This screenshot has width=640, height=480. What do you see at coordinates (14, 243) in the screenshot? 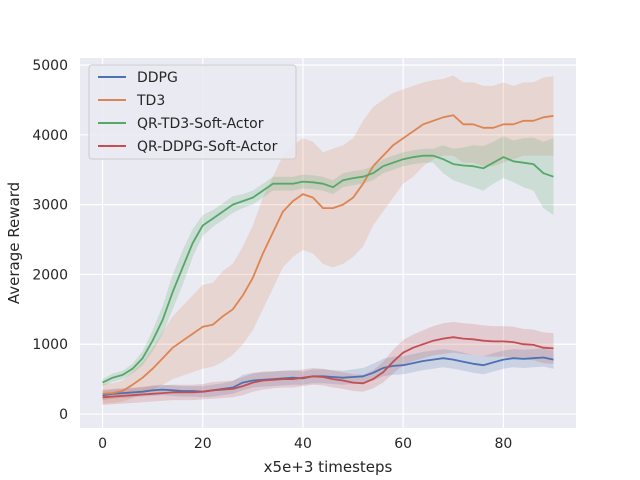
I see `y-axis-label: Average Reward` at bounding box center [14, 243].